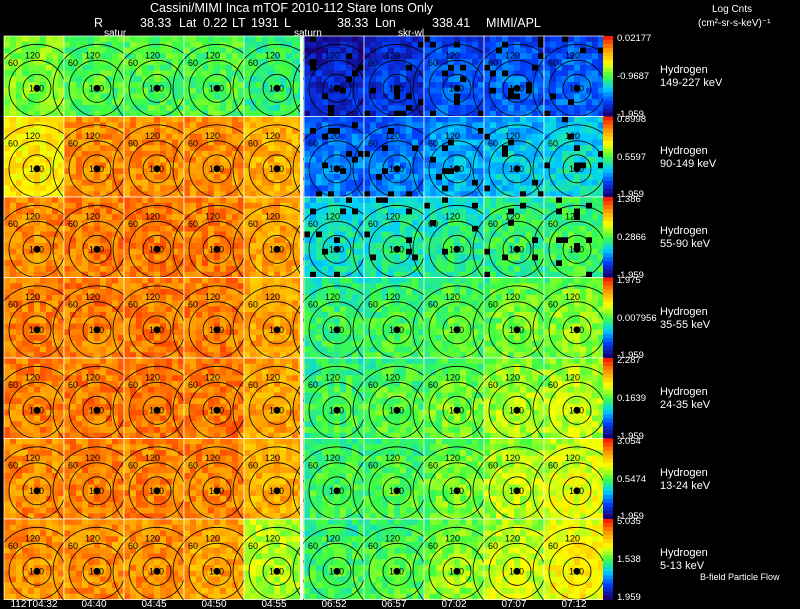  I want to click on colorbar-segment, so click(608, 58).